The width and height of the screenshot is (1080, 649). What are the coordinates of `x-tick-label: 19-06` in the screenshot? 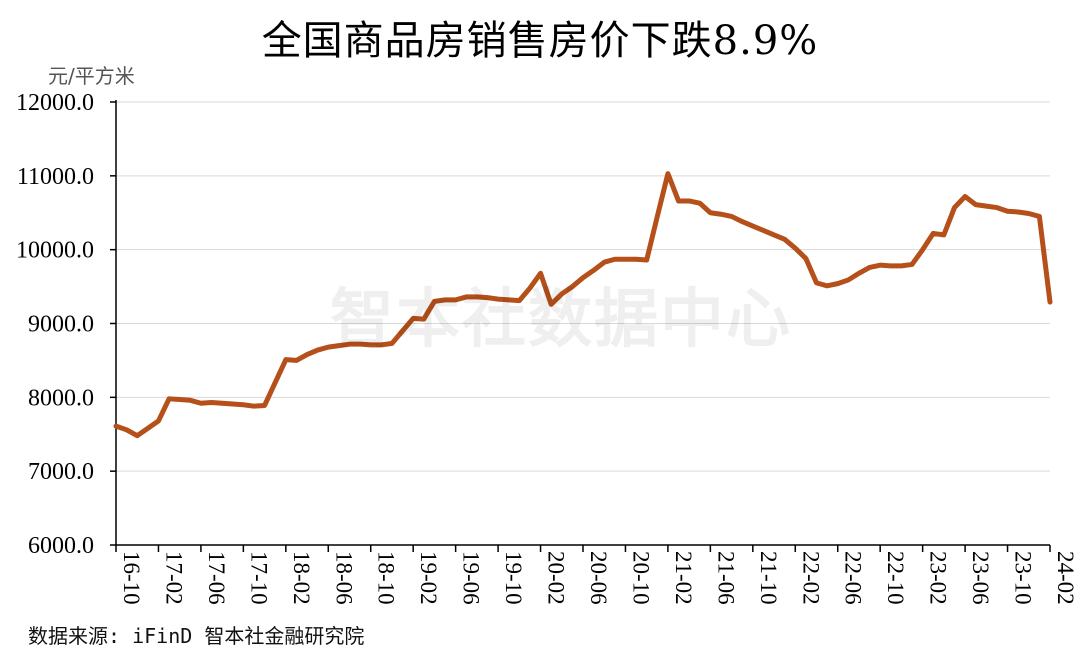 It's located at (471, 578).